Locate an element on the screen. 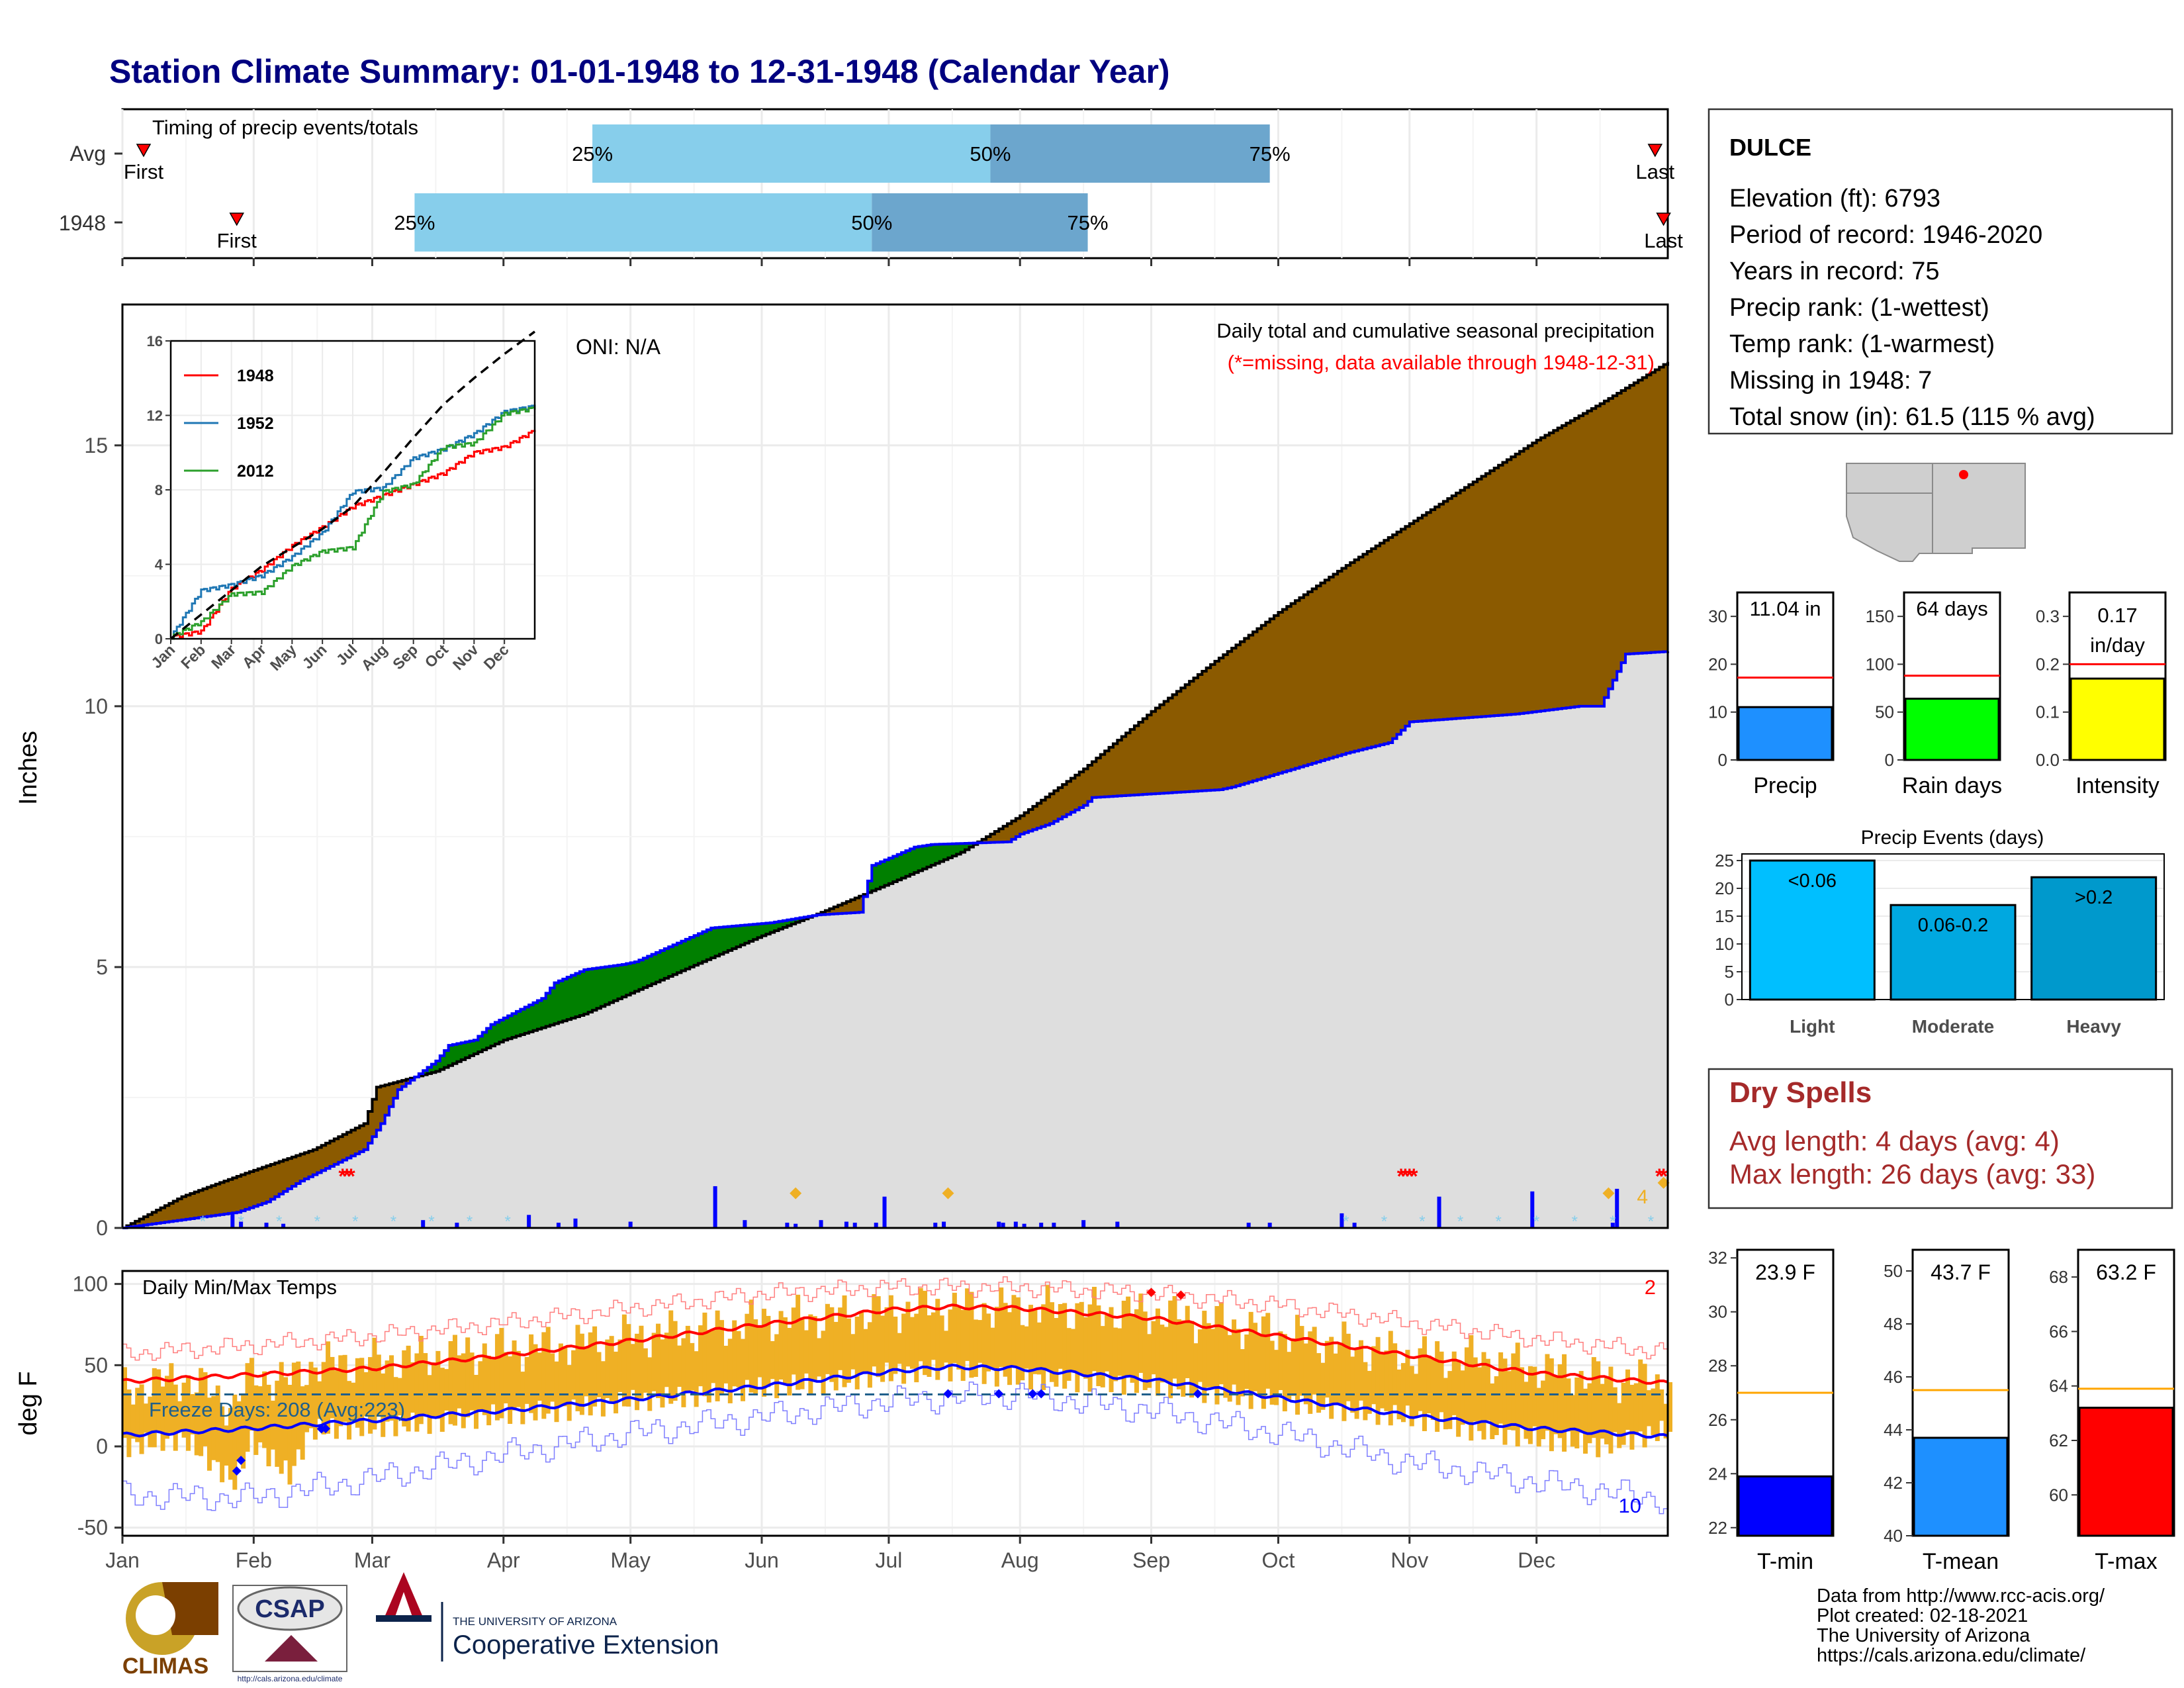 Image resolution: width=2184 pixels, height=1688 pixels. above-avg-area is located at coordinates (696, 960).